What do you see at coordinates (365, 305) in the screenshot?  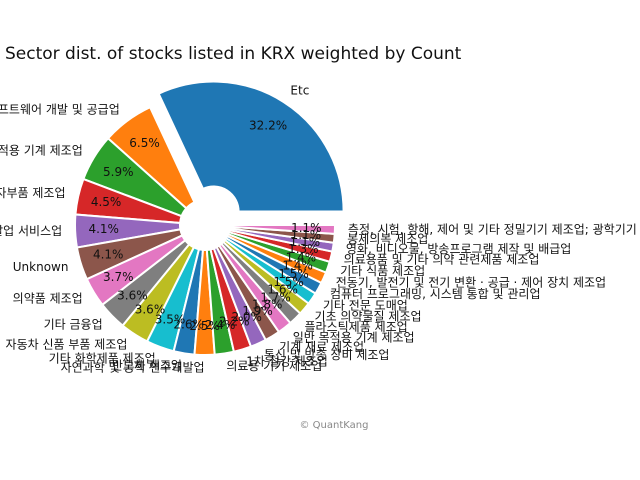 I see `slice-category-label: 기타 전문 도매업` at bounding box center [365, 305].